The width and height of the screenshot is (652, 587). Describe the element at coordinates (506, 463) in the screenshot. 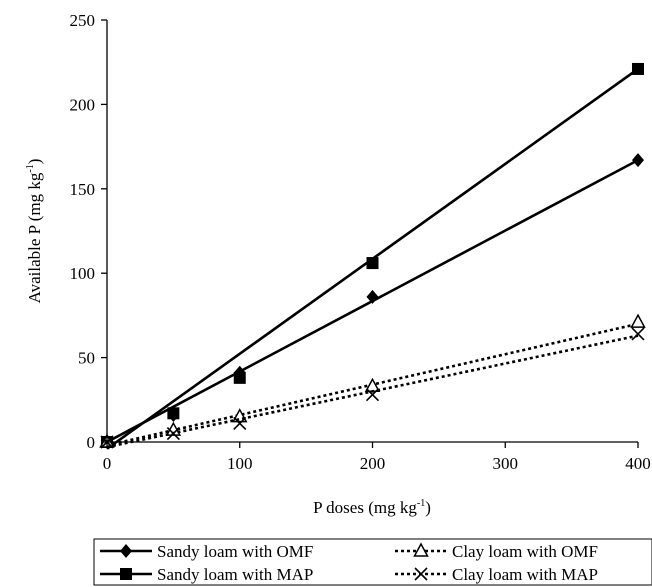

I see `x-tick-label: 300` at that location.